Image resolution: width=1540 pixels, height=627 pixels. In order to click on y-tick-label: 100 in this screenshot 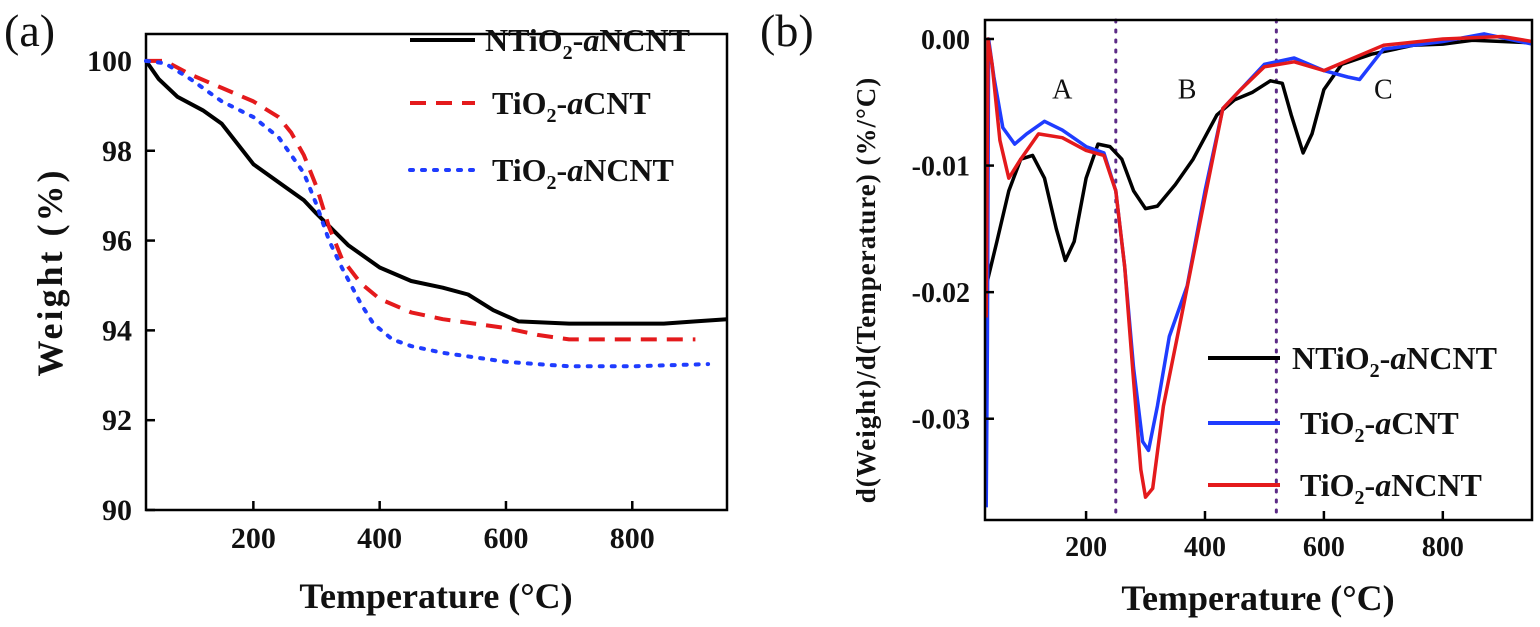, I will do `click(109, 61)`.